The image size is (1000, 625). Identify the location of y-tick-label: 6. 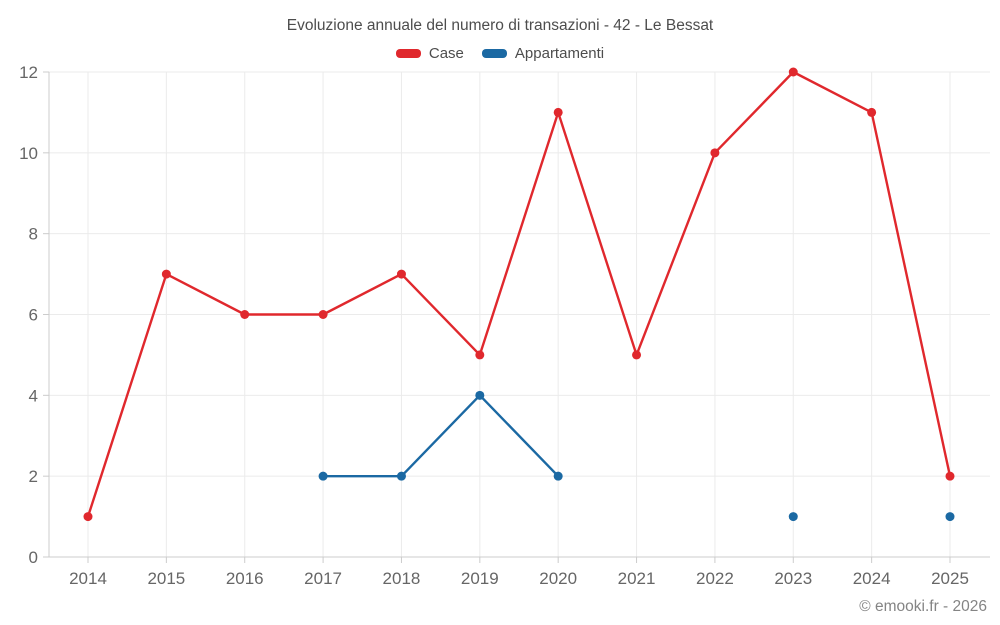
(33, 315).